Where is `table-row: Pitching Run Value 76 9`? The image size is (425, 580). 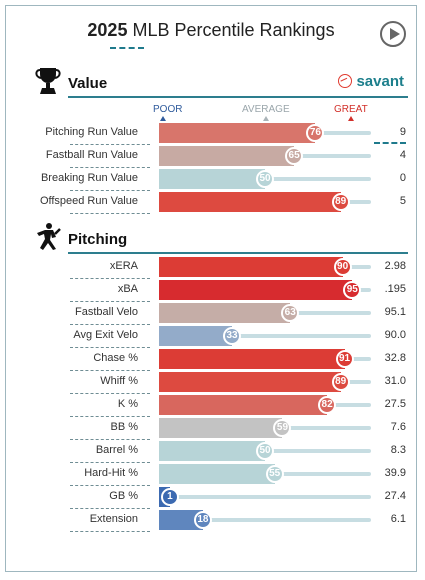
table-row: Pitching Run Value 76 9 is located at coordinates (211, 134).